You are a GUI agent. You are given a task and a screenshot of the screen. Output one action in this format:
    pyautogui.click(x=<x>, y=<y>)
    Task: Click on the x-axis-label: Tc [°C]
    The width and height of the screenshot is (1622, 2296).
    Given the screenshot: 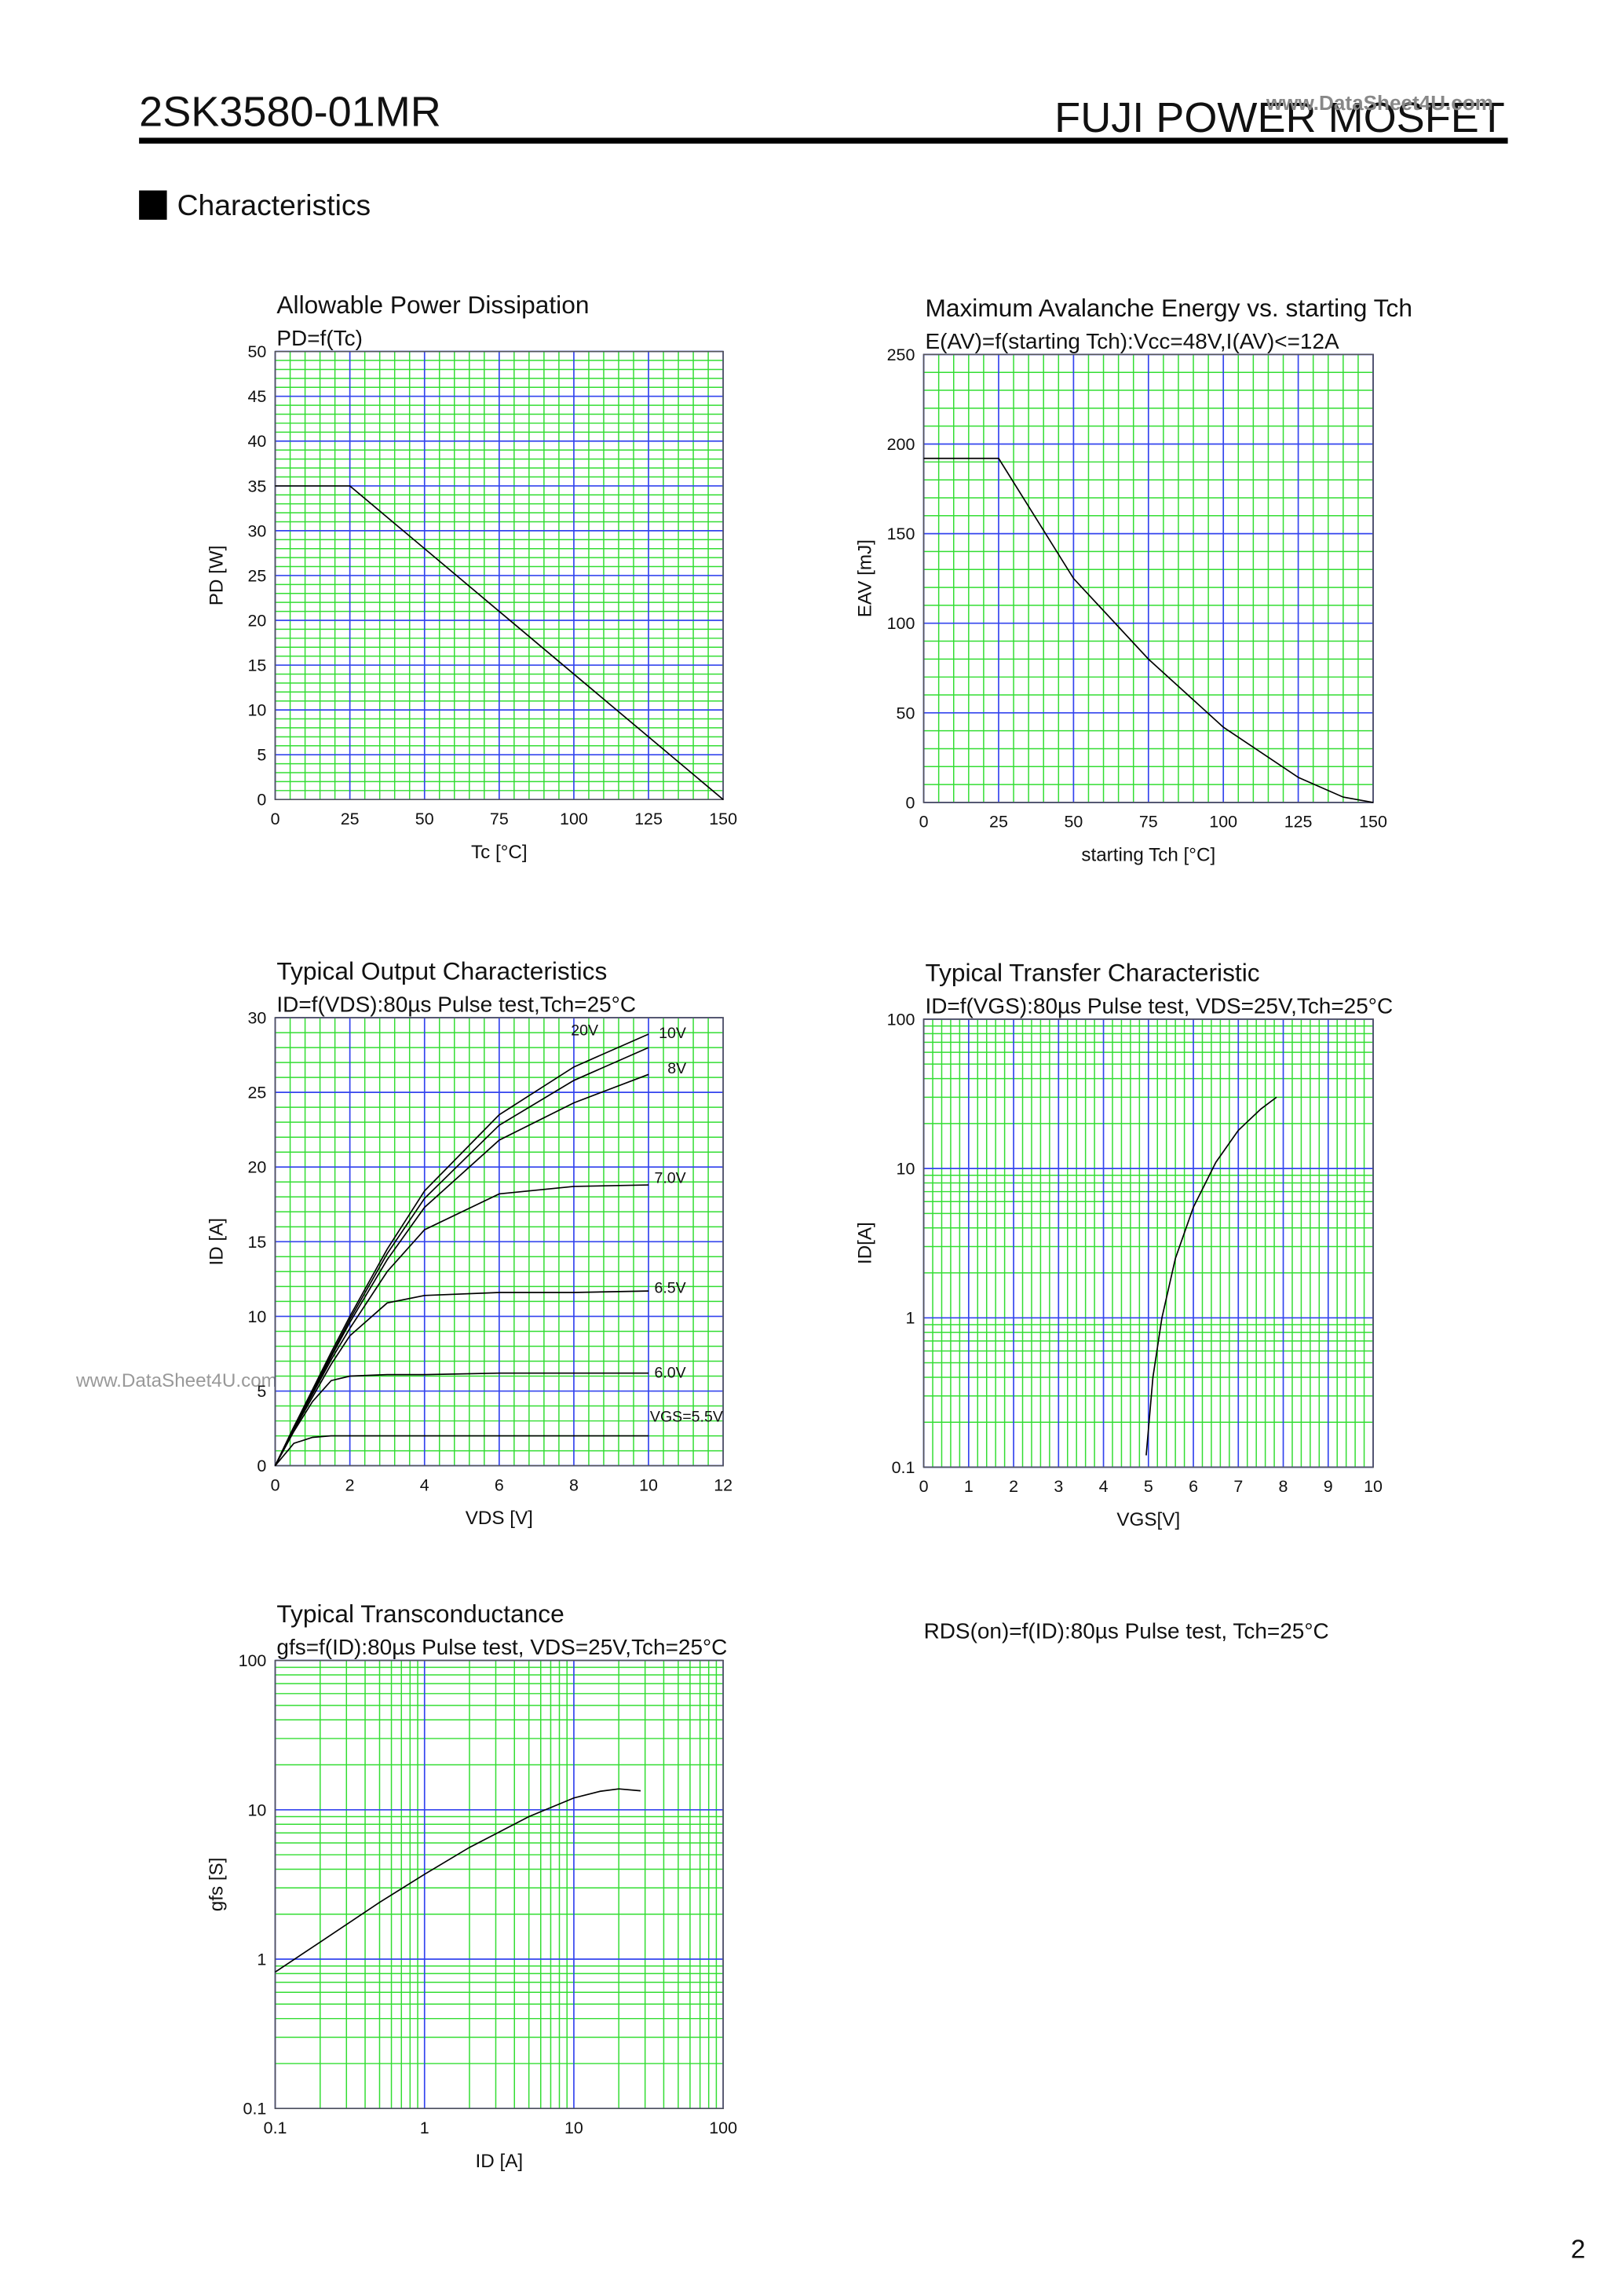 What is the action you would take?
    pyautogui.click(x=500, y=852)
    